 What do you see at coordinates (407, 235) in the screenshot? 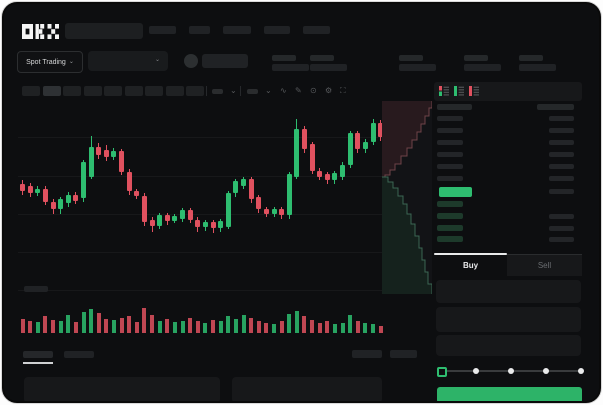
I see `depth-bids-area` at bounding box center [407, 235].